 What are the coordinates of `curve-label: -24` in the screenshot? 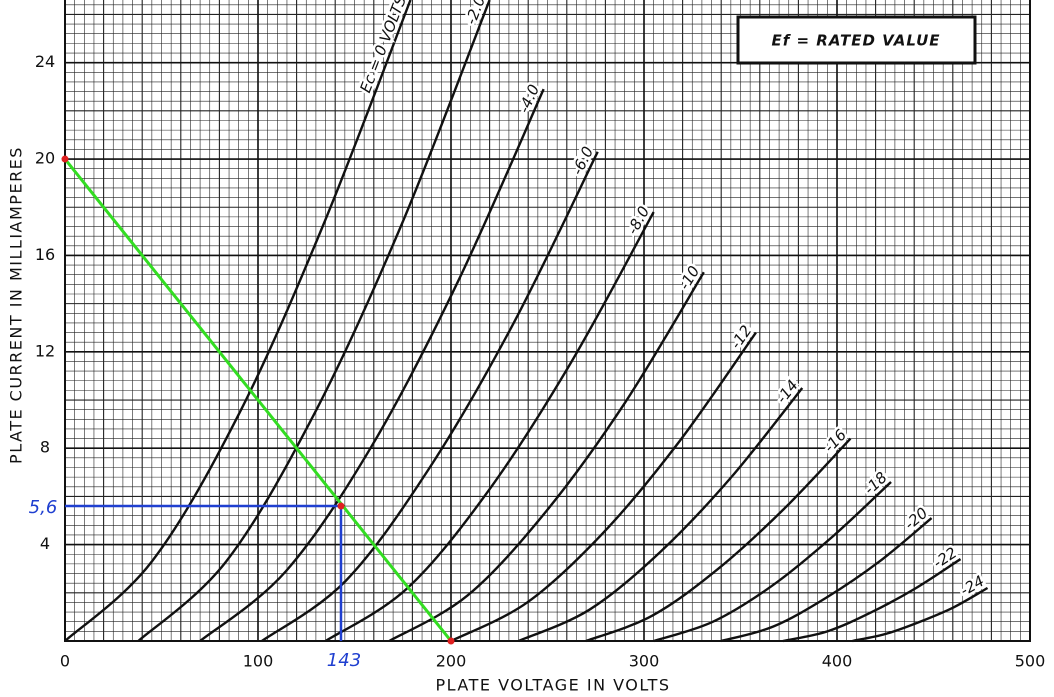 It's located at (972, 586).